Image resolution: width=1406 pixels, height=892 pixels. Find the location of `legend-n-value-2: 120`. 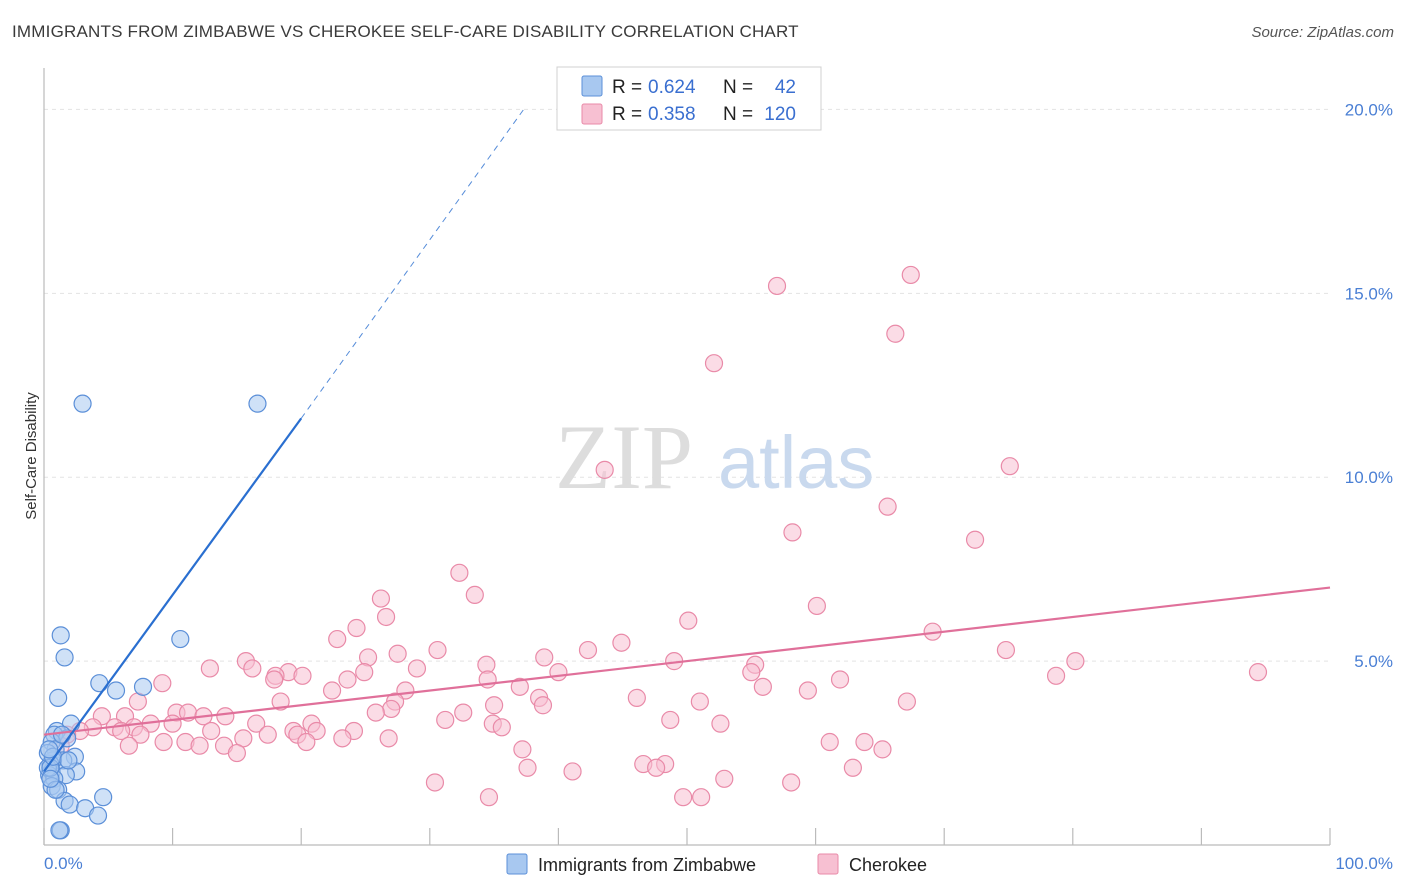

legend-n-value-2: 120 is located at coordinates (780, 114).